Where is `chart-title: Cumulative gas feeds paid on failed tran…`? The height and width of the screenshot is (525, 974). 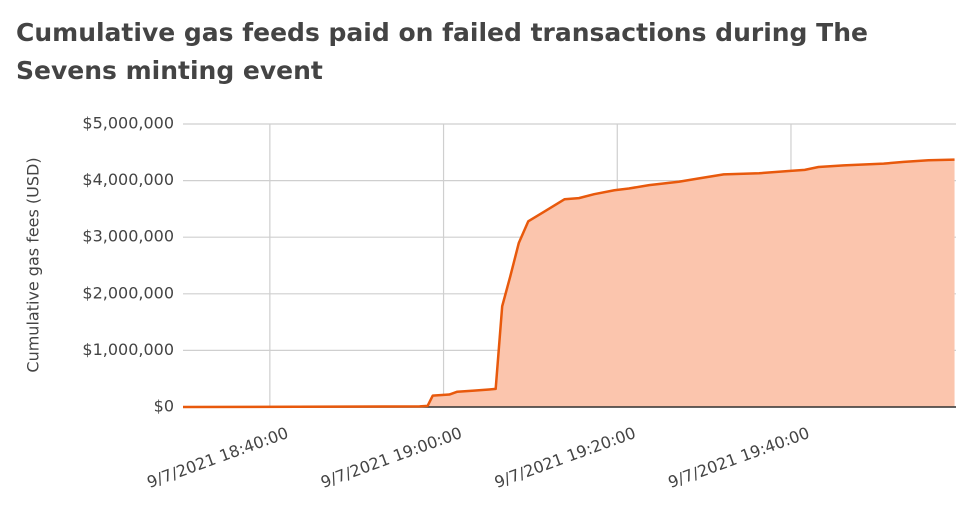 chart-title: Cumulative gas feeds paid on failed tran… is located at coordinates (442, 51).